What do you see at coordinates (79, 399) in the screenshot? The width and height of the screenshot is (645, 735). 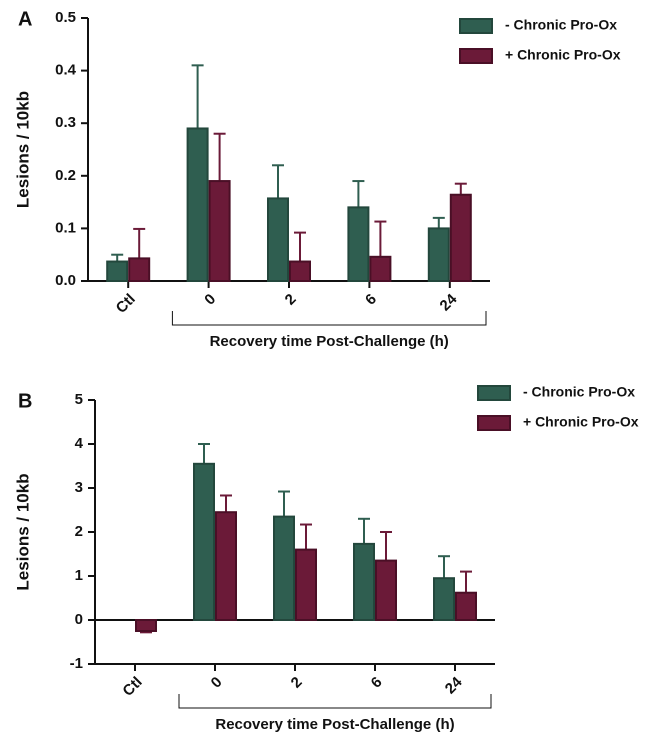 I see `y-tick-label: 5` at bounding box center [79, 399].